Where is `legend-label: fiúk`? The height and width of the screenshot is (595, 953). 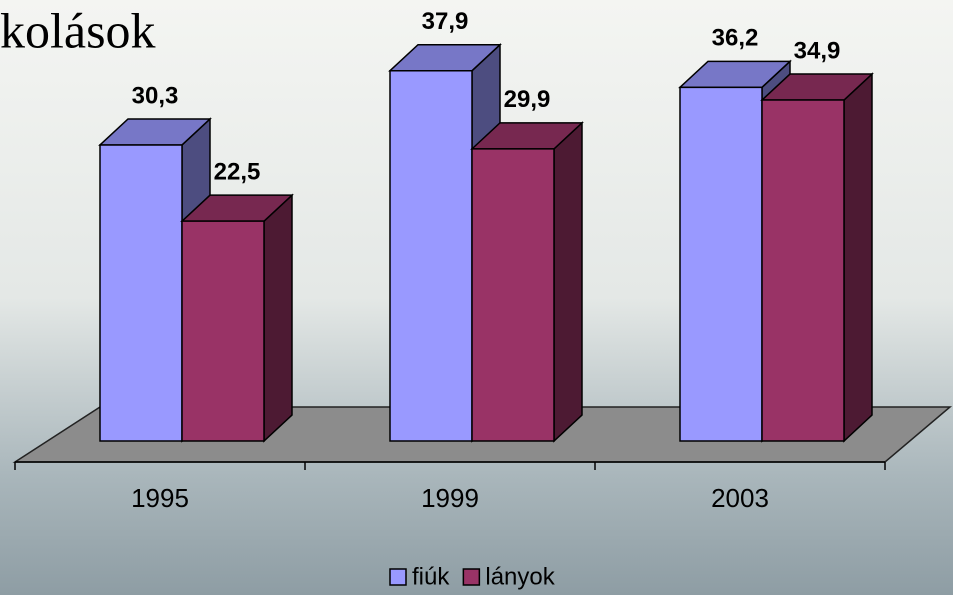 legend-label: fiúk is located at coordinates (431, 576).